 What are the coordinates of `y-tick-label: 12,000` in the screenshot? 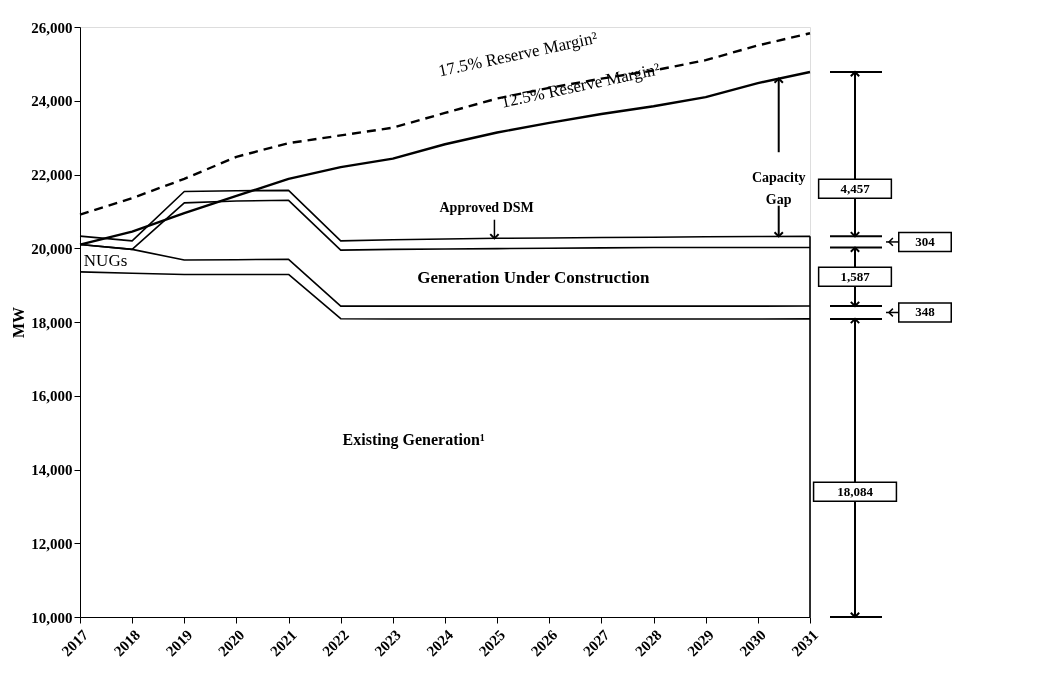 It's located at (52, 543).